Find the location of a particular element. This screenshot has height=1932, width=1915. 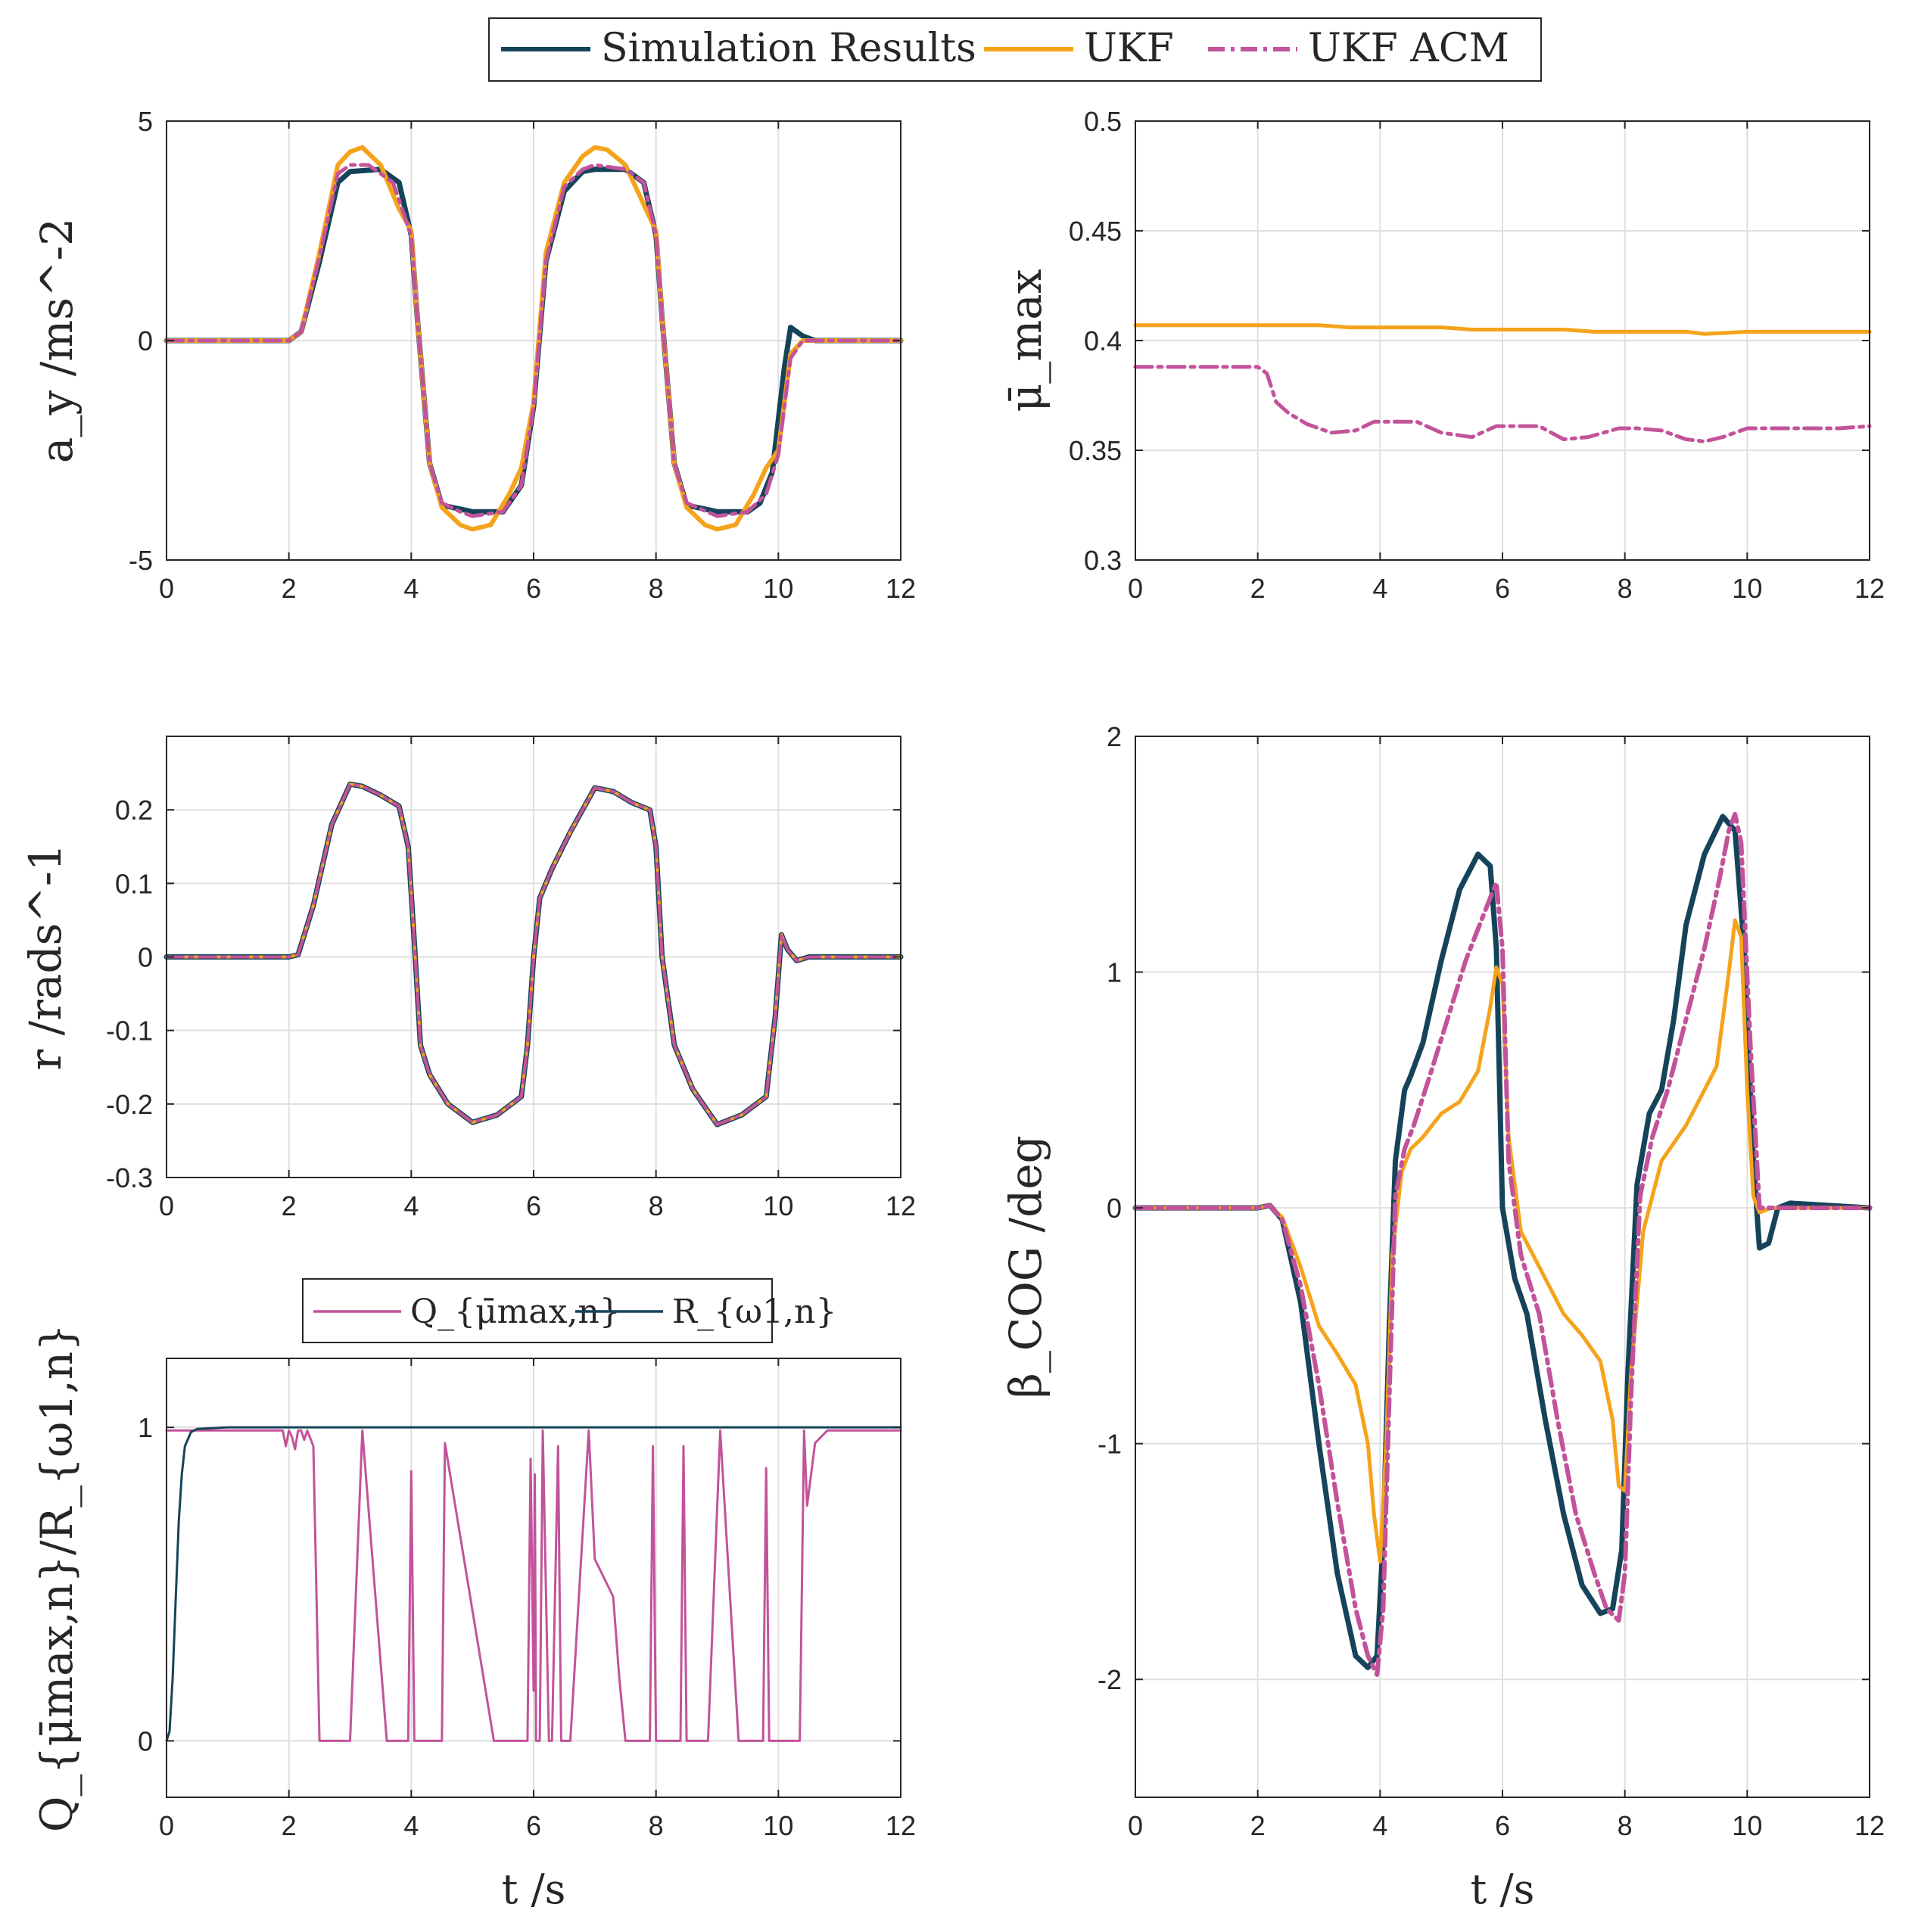

legend-main: Simulation Results UKF UKF ACM is located at coordinates (1015, 49).